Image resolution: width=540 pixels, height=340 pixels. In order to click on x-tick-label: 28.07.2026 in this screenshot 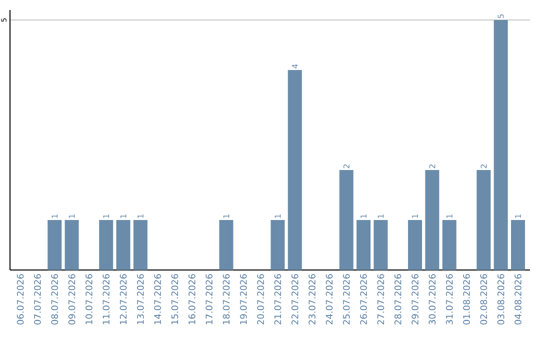, I will do `click(398, 299)`.